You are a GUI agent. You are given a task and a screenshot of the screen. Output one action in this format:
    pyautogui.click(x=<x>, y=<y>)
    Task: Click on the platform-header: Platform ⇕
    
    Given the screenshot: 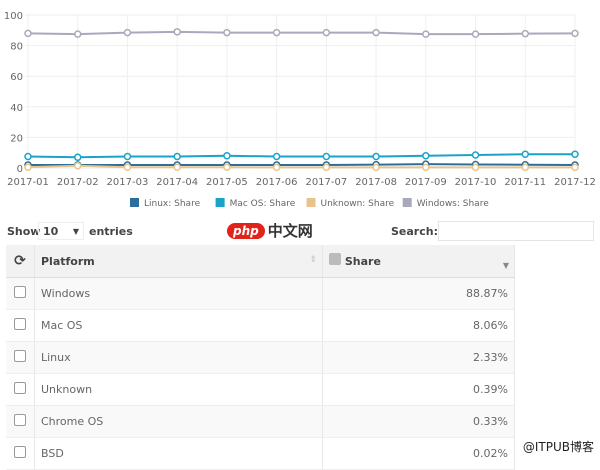 What is the action you would take?
    pyautogui.click(x=178, y=261)
    